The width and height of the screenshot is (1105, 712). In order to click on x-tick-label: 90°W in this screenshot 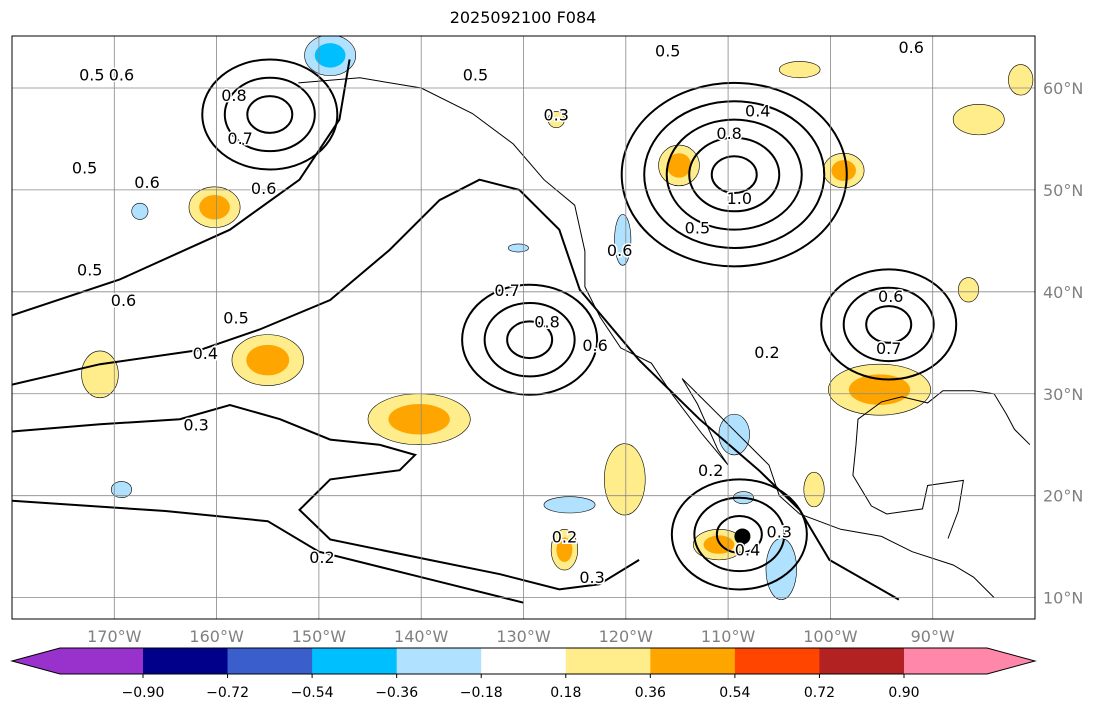, I will do `click(933, 636)`.